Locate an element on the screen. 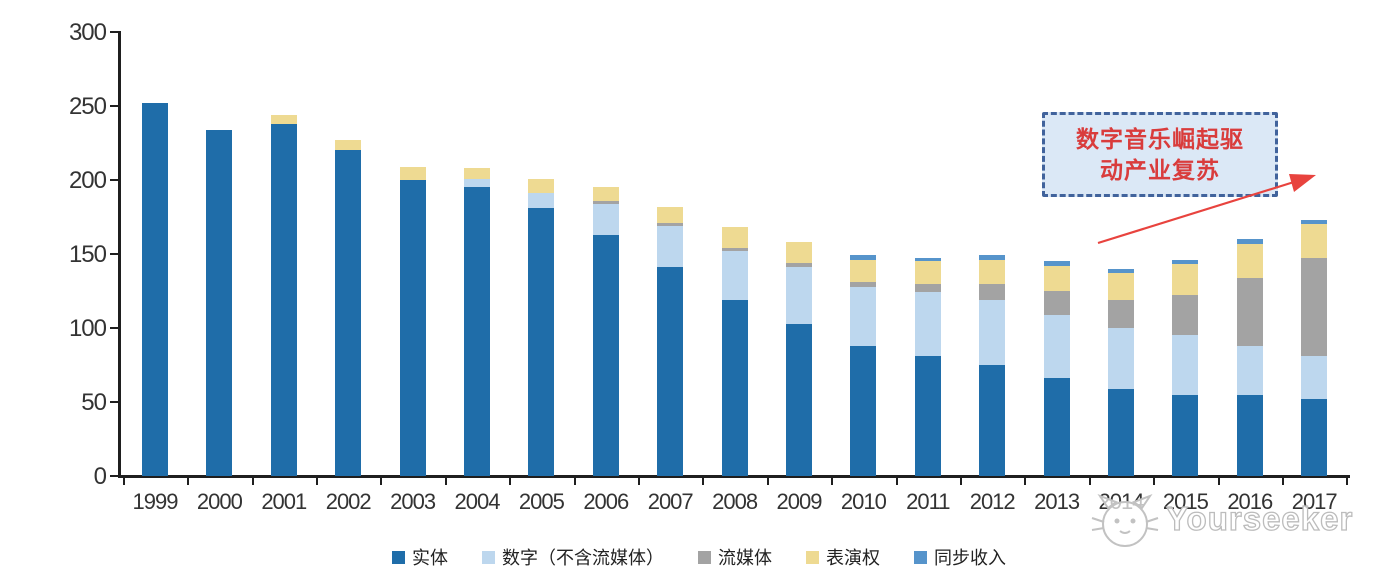  legend-label: 表演权 is located at coordinates (853, 558).